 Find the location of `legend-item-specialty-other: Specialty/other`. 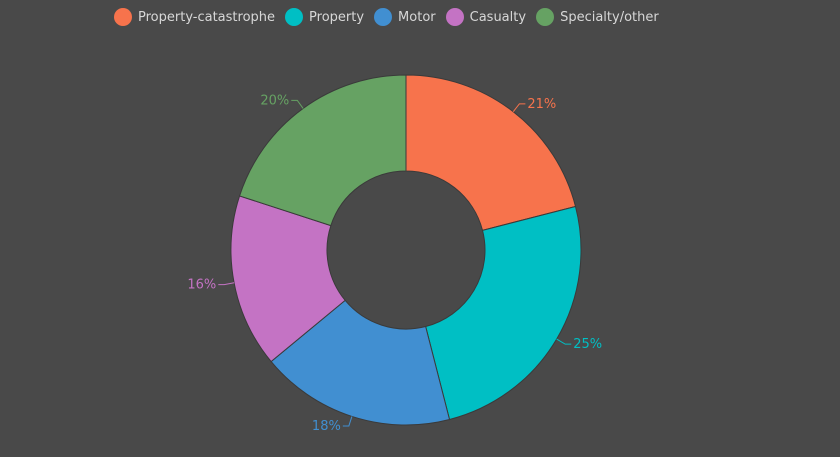

legend-item-specialty-other: Specialty/other is located at coordinates (597, 17).